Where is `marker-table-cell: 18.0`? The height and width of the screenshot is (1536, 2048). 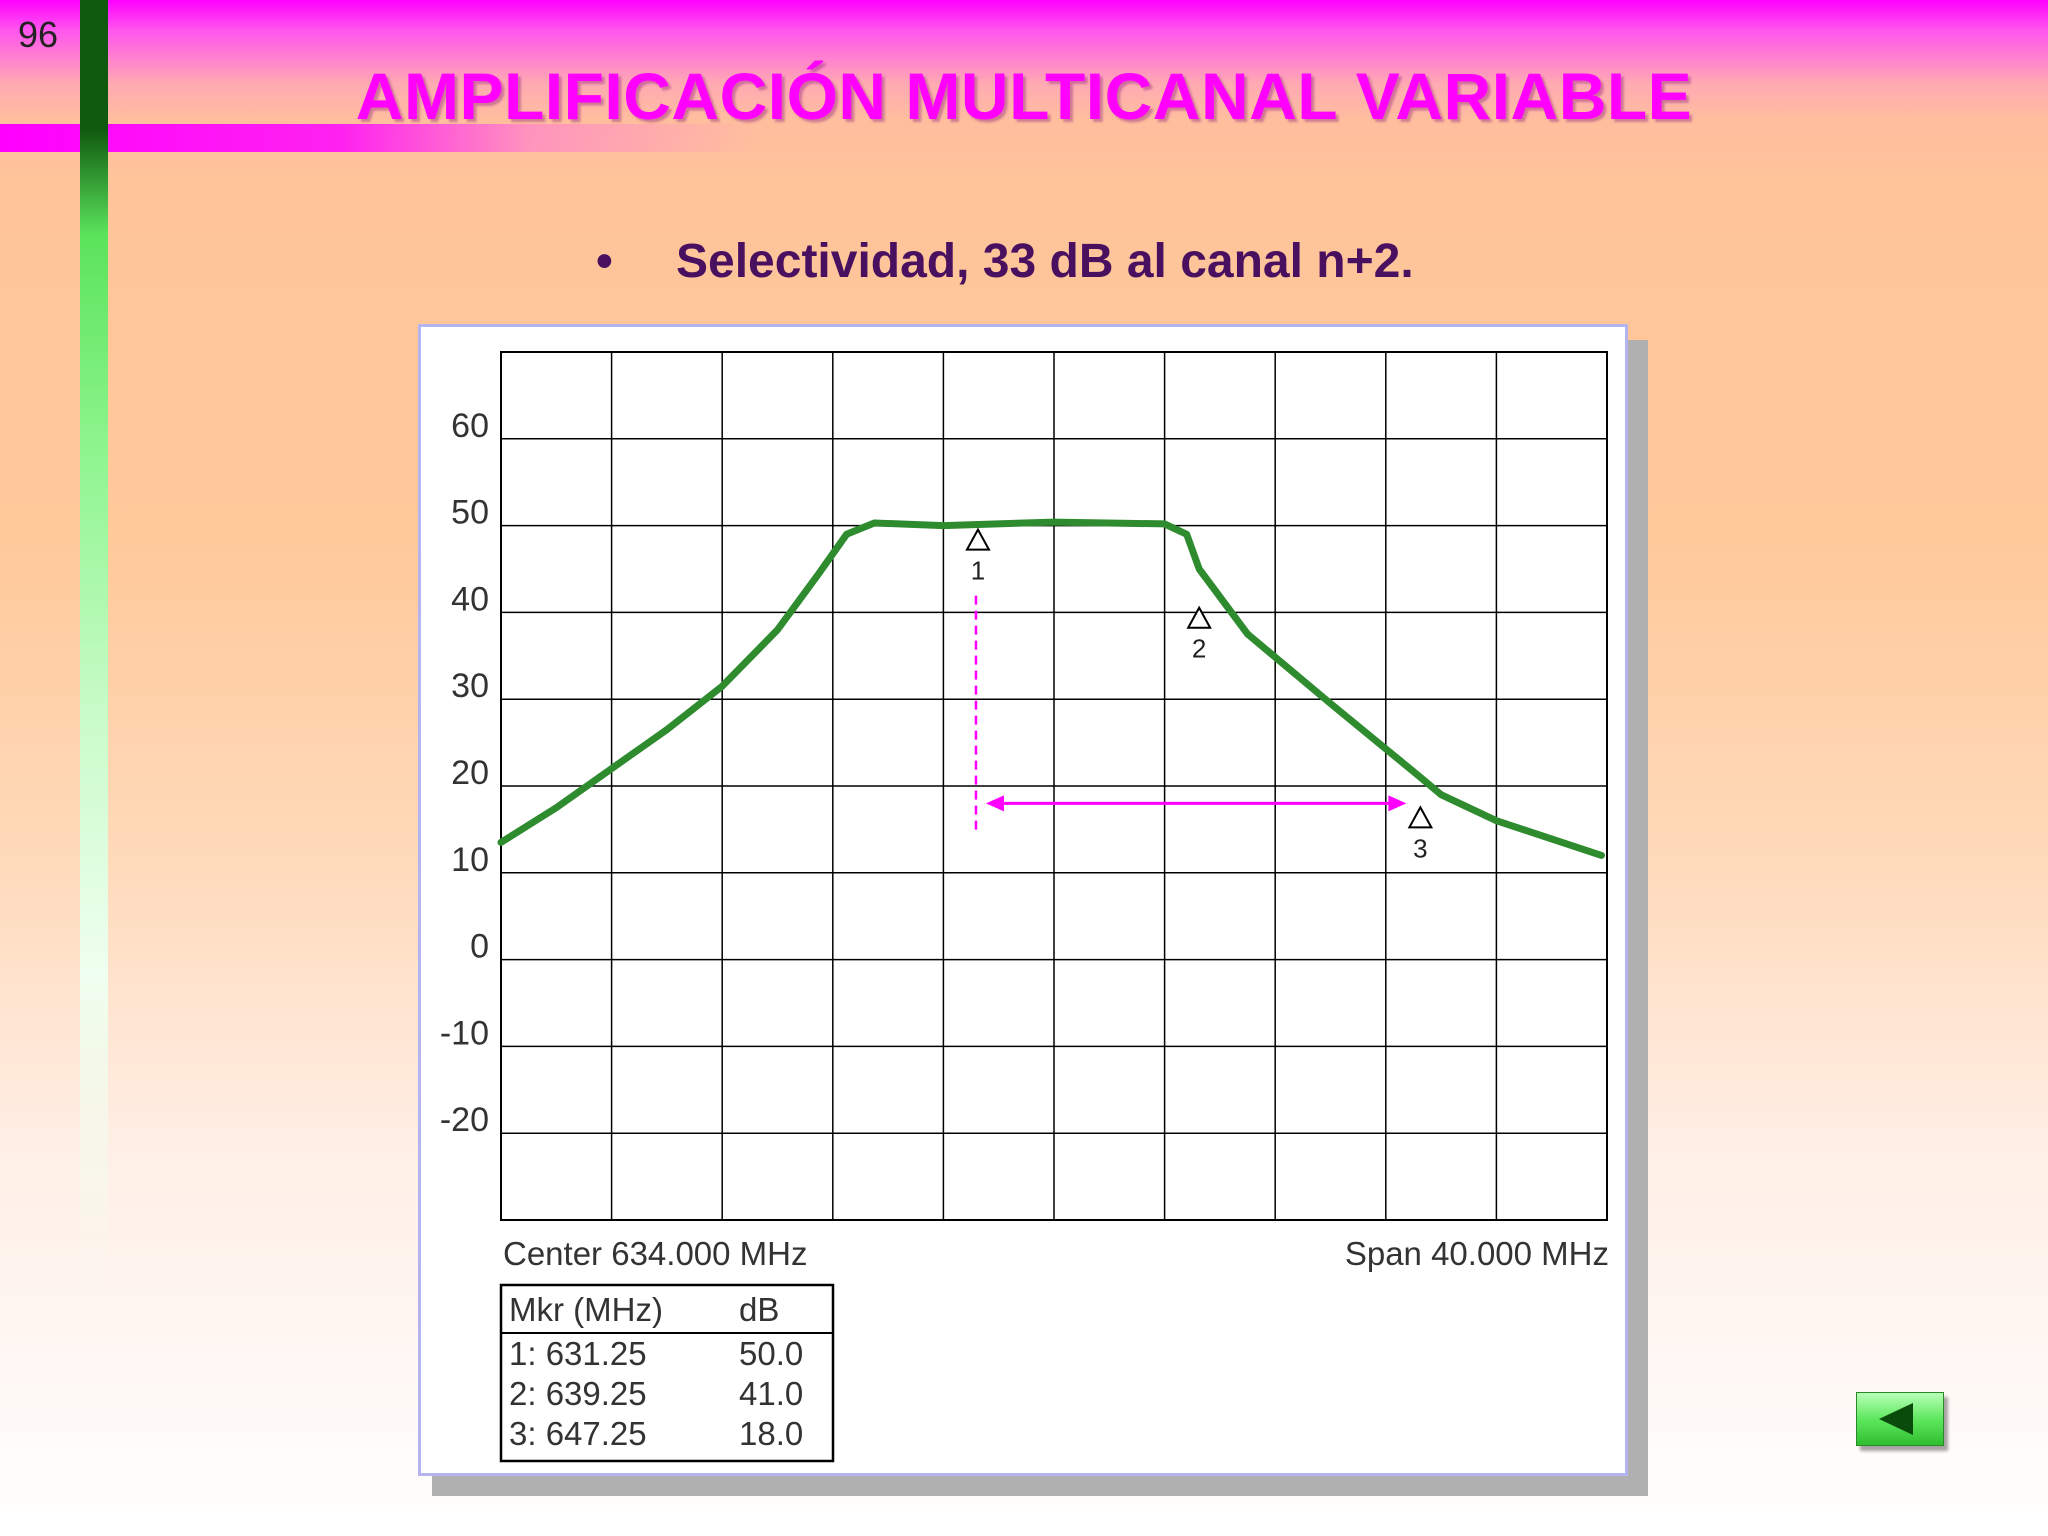 marker-table-cell: 18.0 is located at coordinates (771, 1433).